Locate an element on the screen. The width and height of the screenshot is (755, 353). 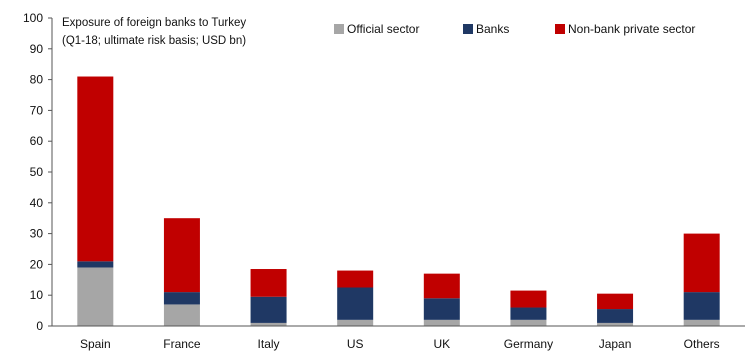
y-tick-label: 40 is located at coordinates (37, 203).